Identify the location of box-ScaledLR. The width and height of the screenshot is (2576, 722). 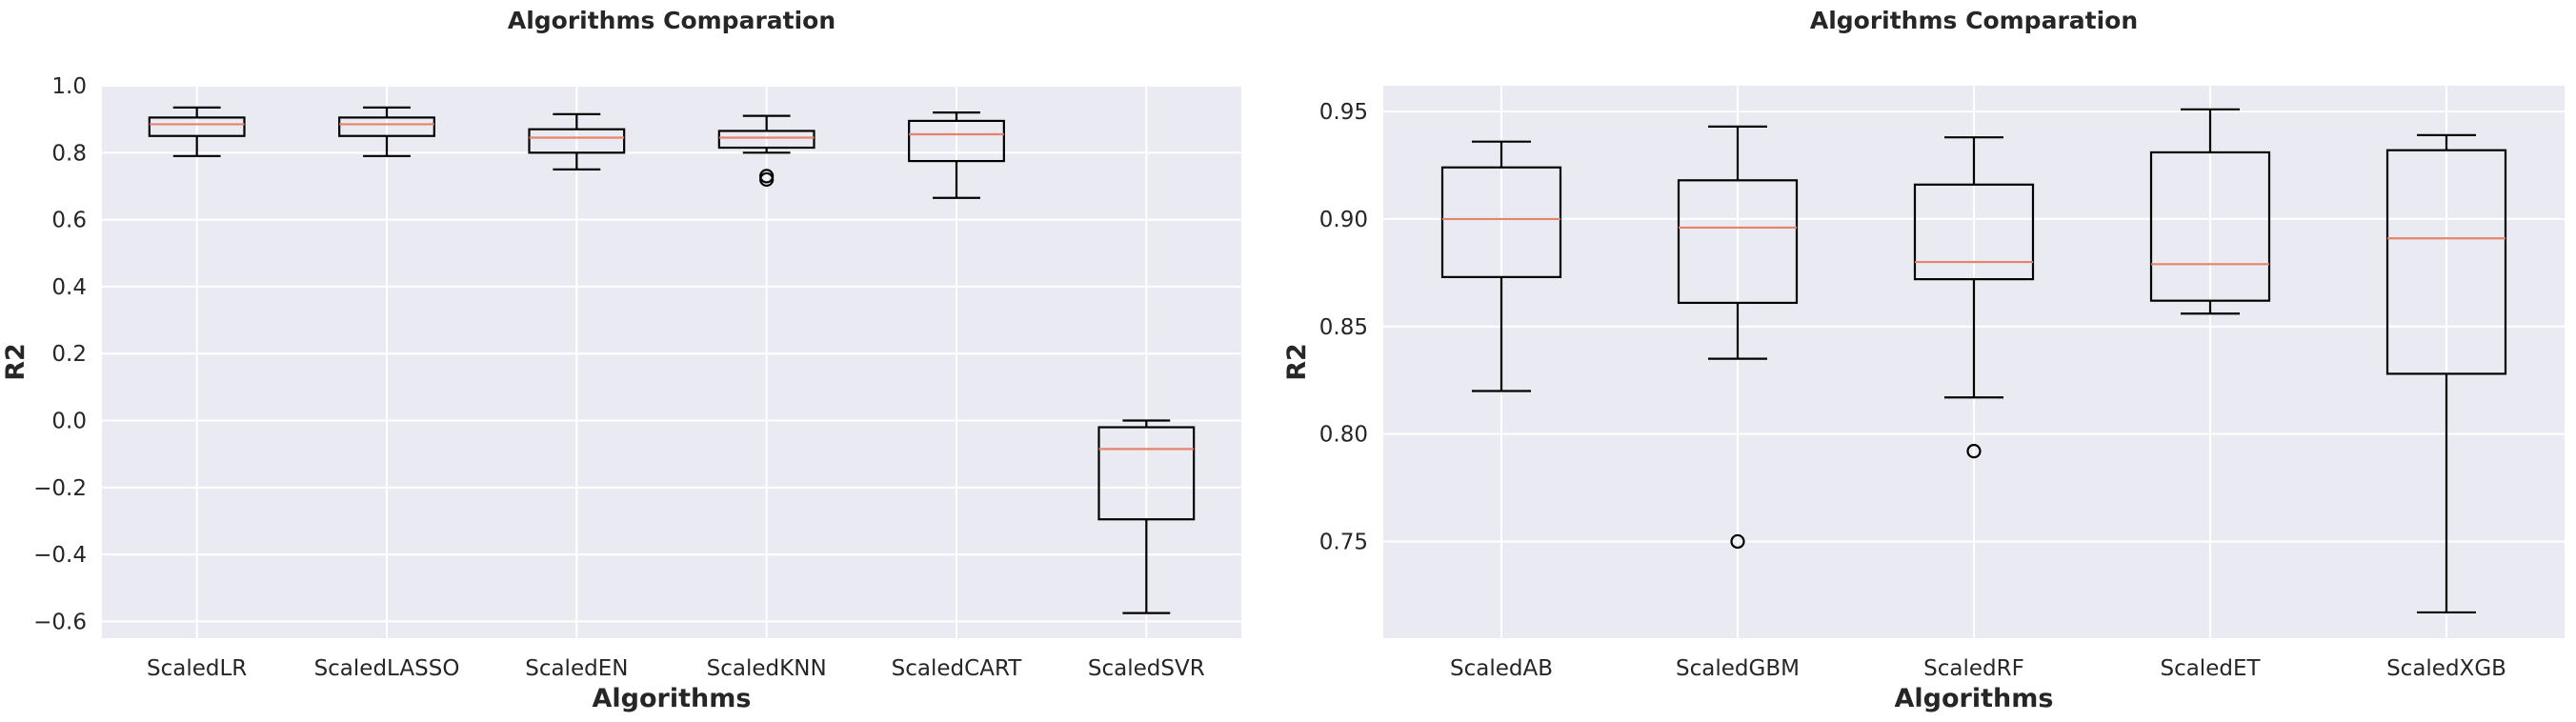
(197, 131).